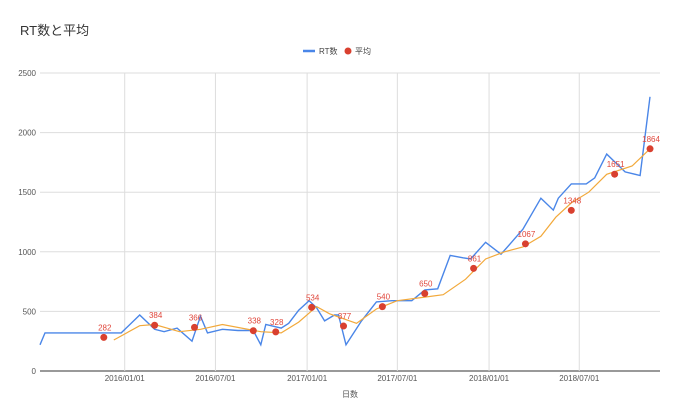 The height and width of the screenshot is (420, 680). Describe the element at coordinates (27, 192) in the screenshot. I see `y-tick-label: 1500` at that location.